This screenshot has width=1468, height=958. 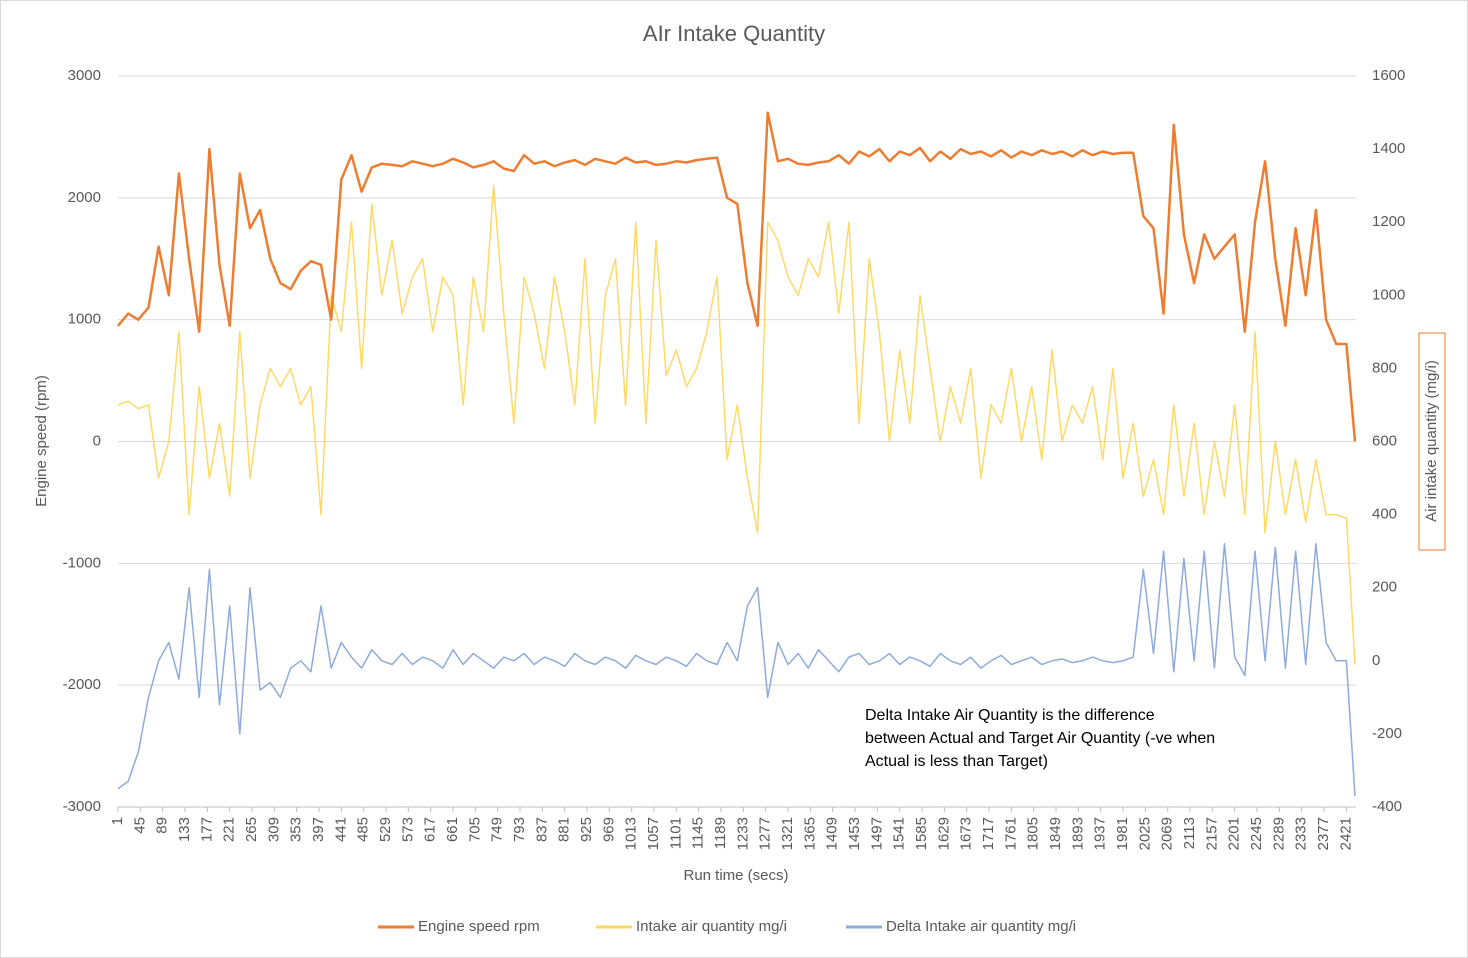 What do you see at coordinates (1033, 833) in the screenshot?
I see `x-tick-label: 1805` at bounding box center [1033, 833].